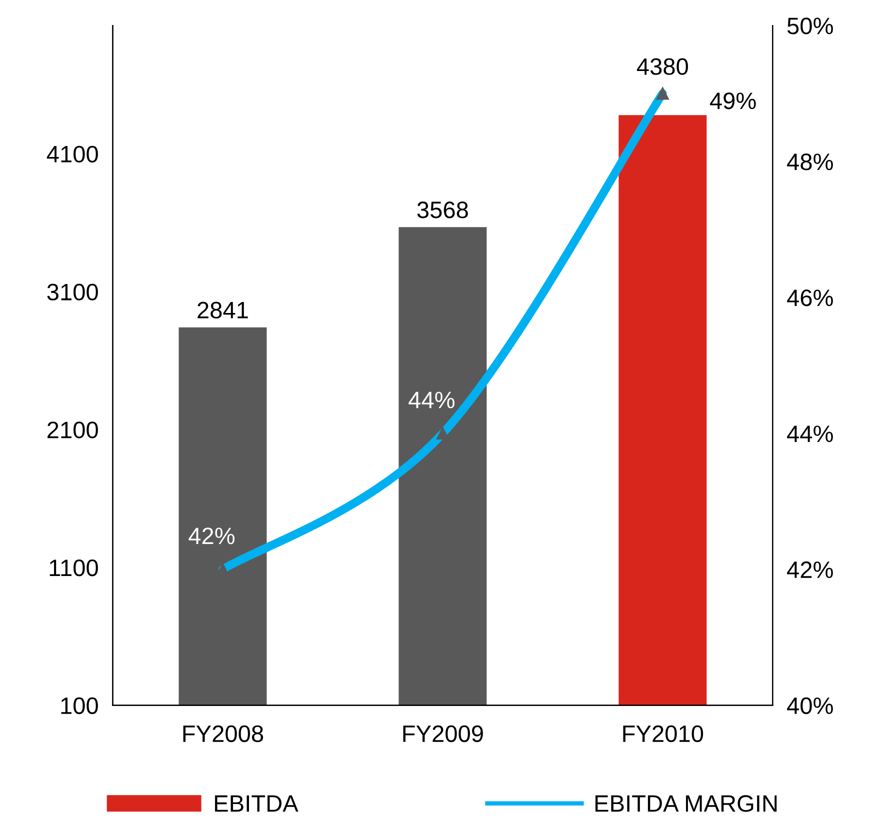 Image resolution: width=874 pixels, height=823 pixels. What do you see at coordinates (810, 705) in the screenshot?
I see `y2-tick-label: 40%` at bounding box center [810, 705].